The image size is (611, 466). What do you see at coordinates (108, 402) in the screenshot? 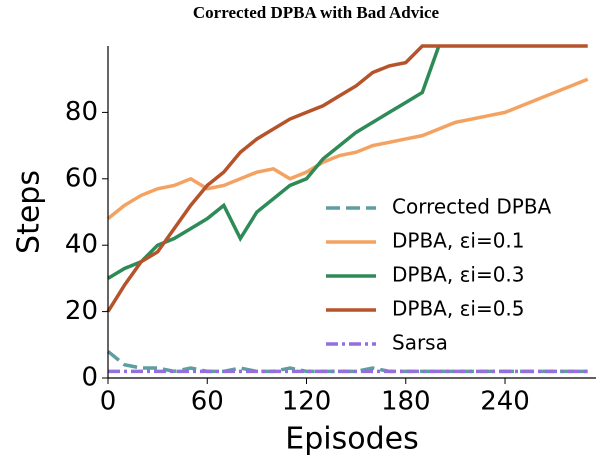
I see `x-tick-label: 0` at bounding box center [108, 402].